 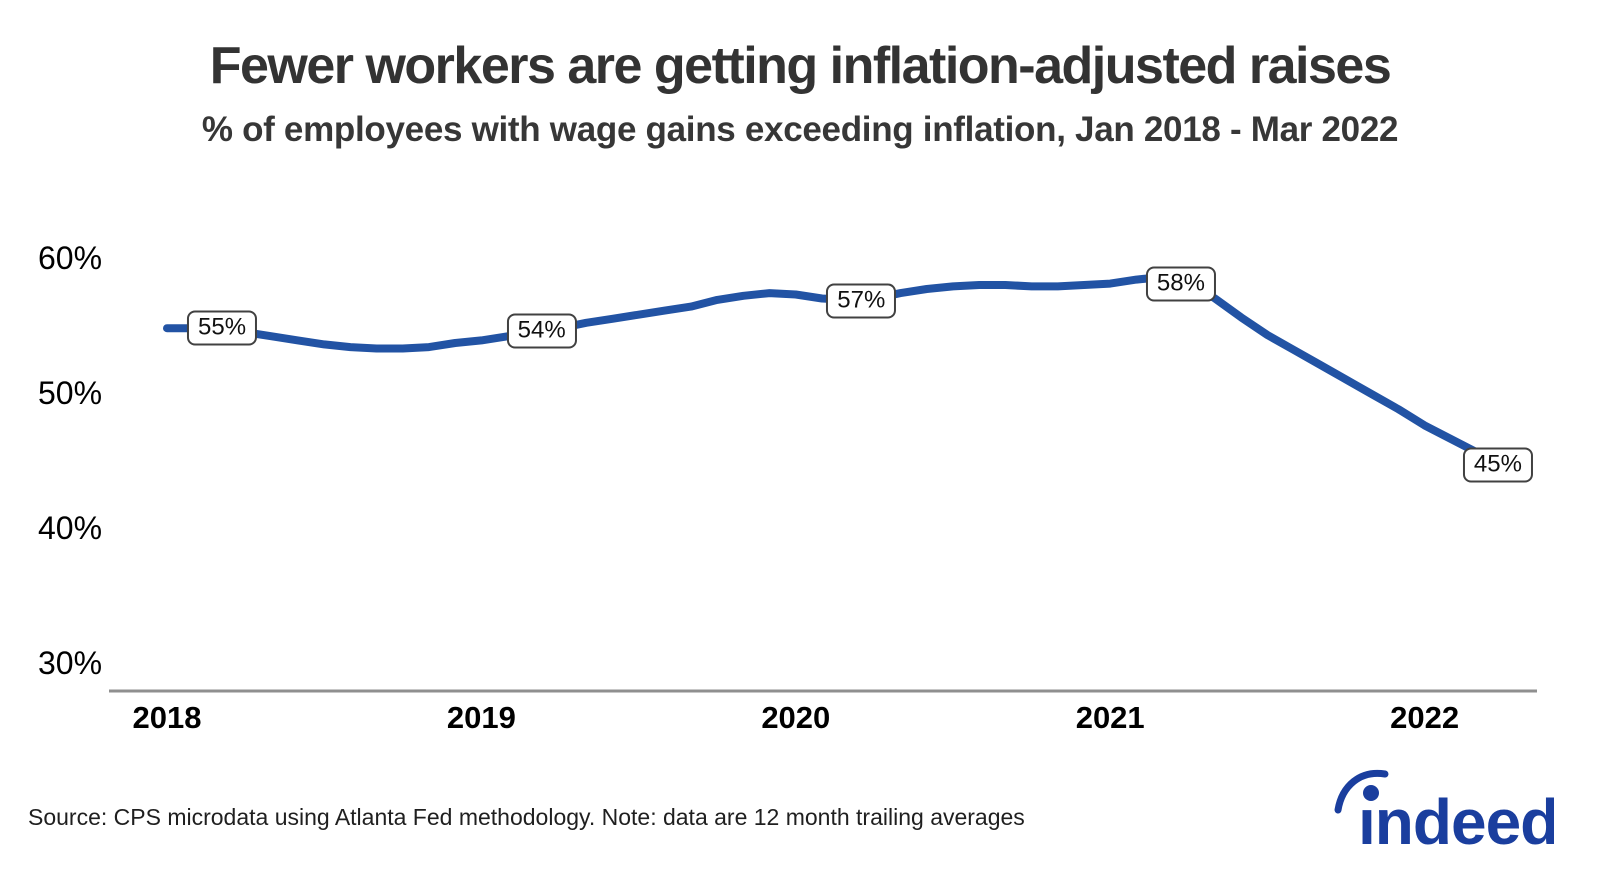 What do you see at coordinates (1425, 717) in the screenshot?
I see `x-tick-2022: 2022` at bounding box center [1425, 717].